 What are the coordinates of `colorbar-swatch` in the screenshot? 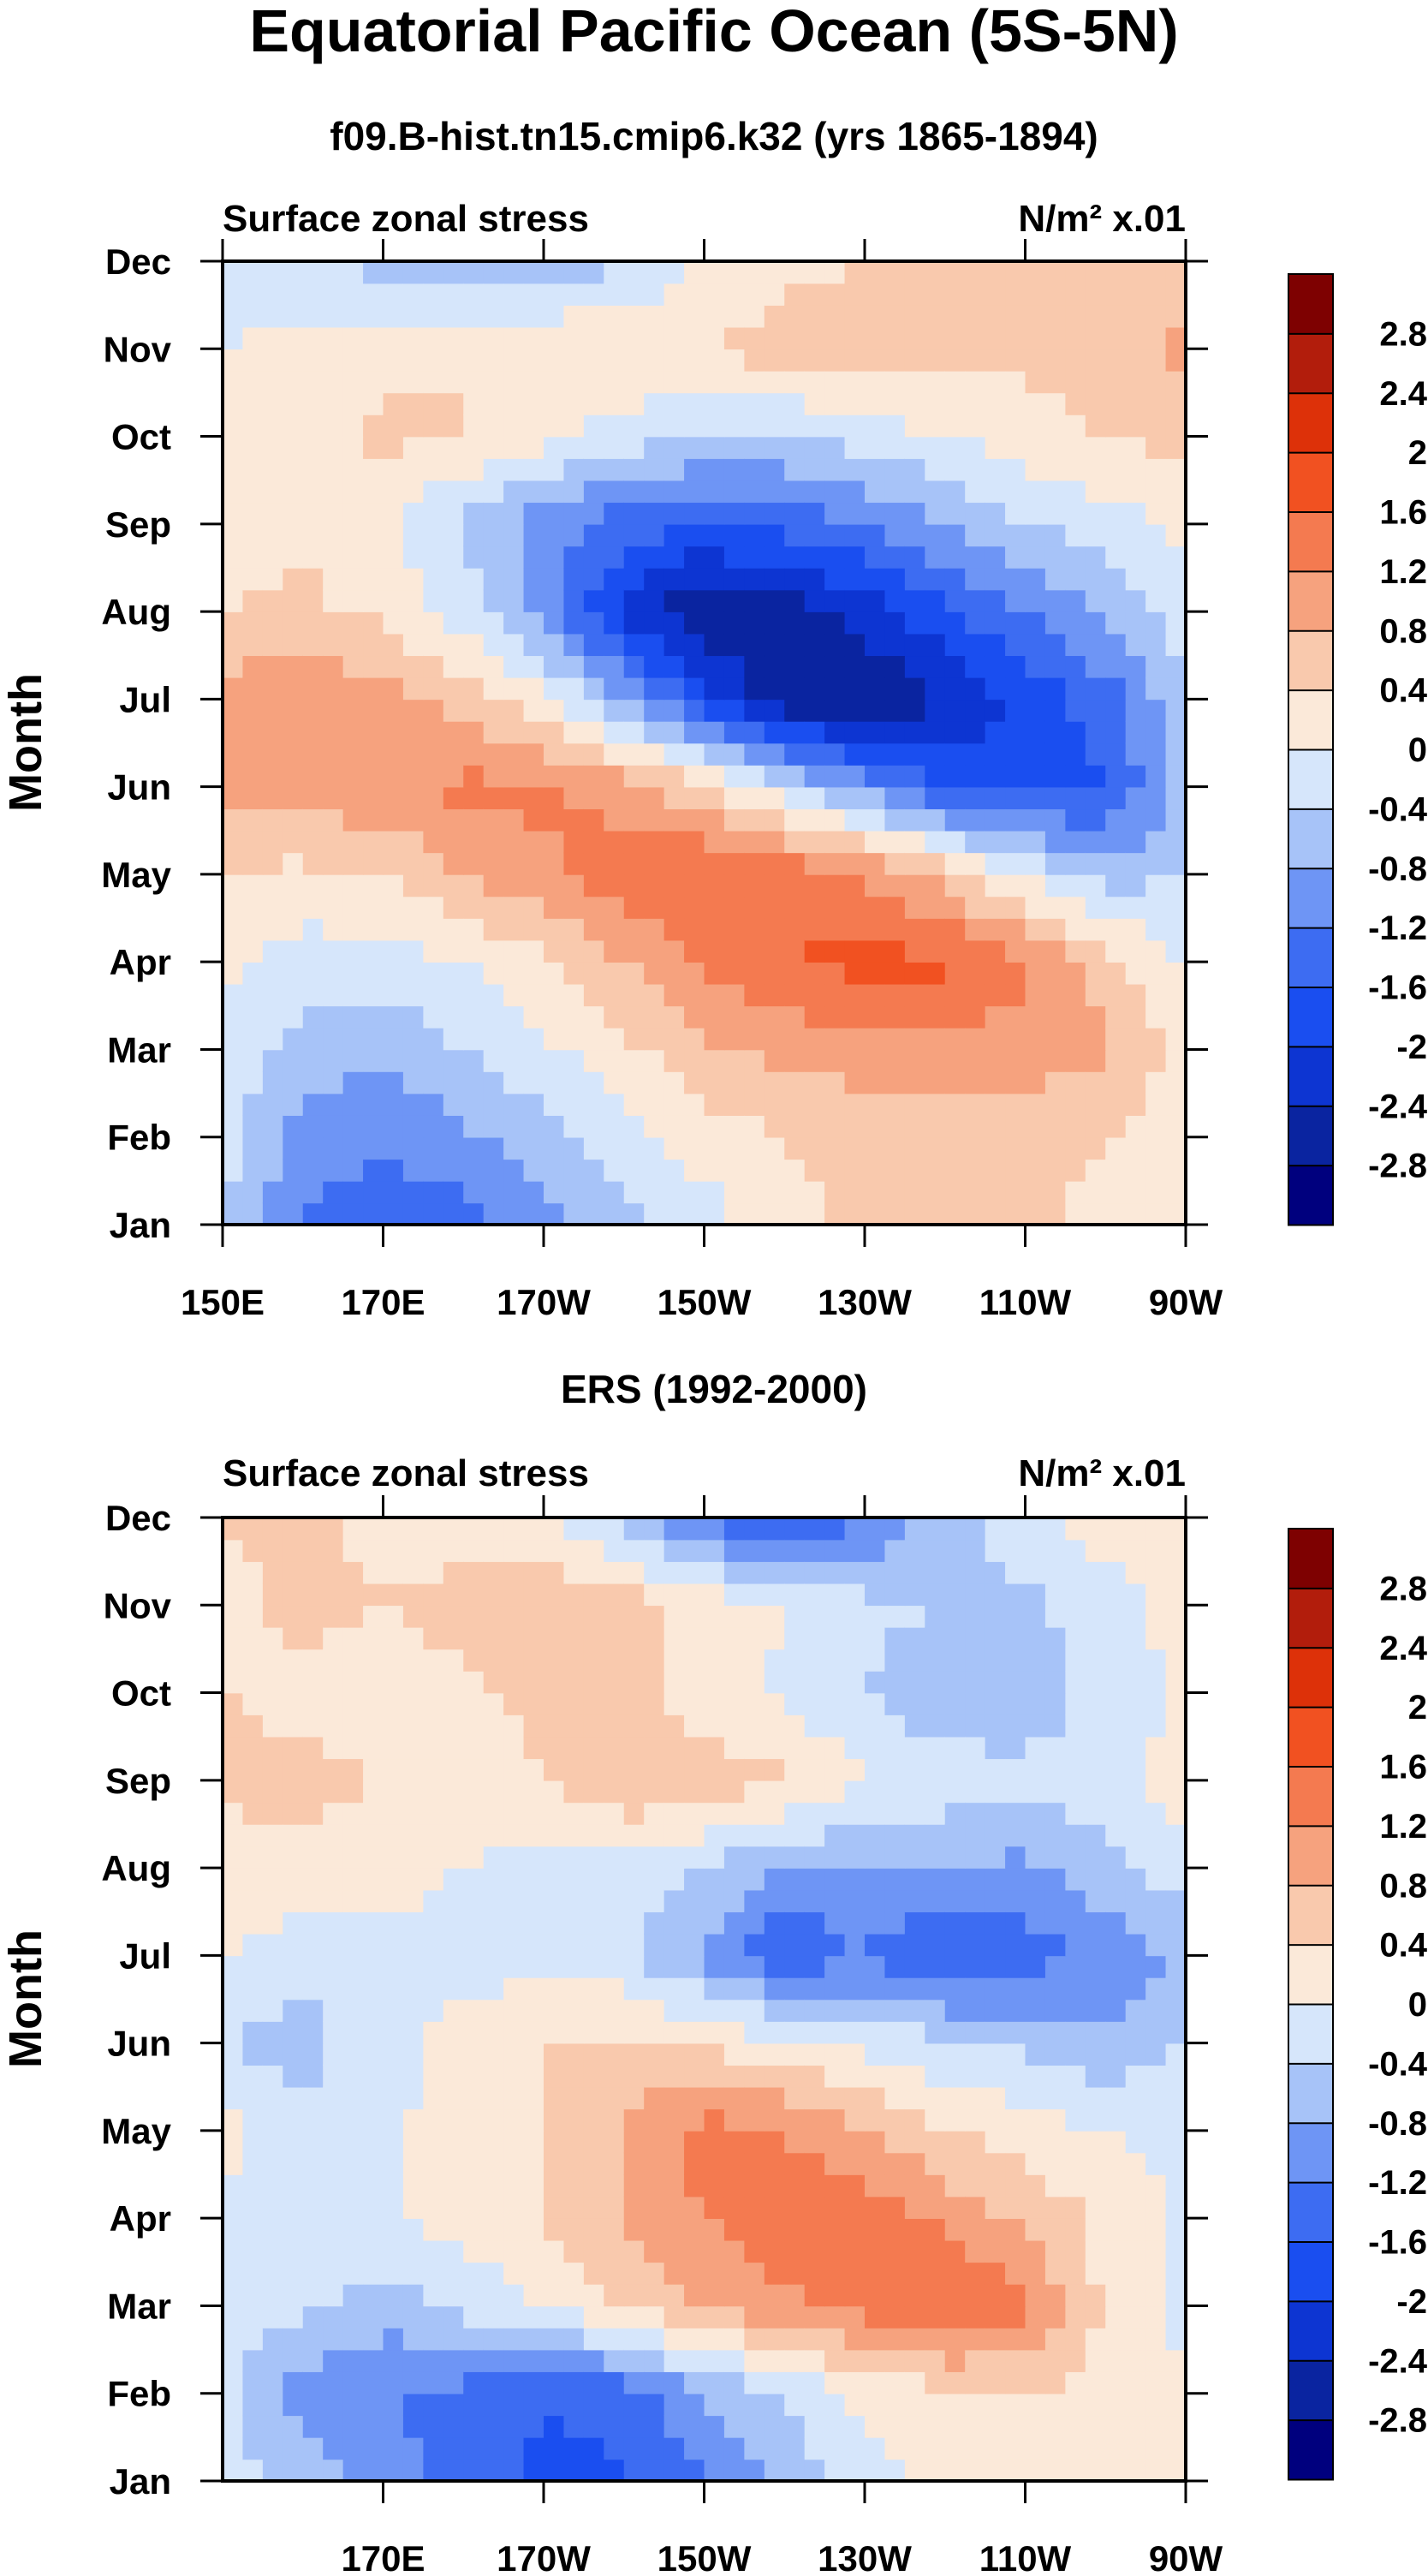 It's located at (1311, 1856).